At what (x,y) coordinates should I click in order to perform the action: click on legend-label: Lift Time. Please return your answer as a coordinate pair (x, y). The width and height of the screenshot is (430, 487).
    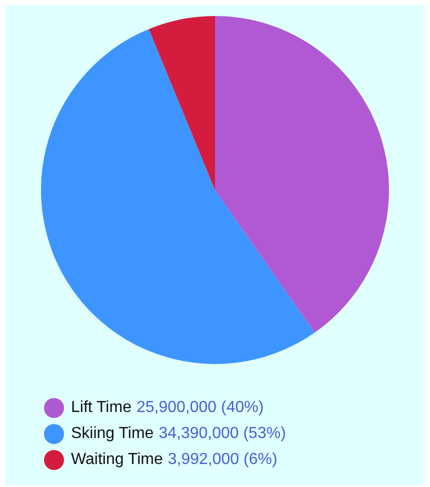
    Looking at the image, I should click on (101, 408).